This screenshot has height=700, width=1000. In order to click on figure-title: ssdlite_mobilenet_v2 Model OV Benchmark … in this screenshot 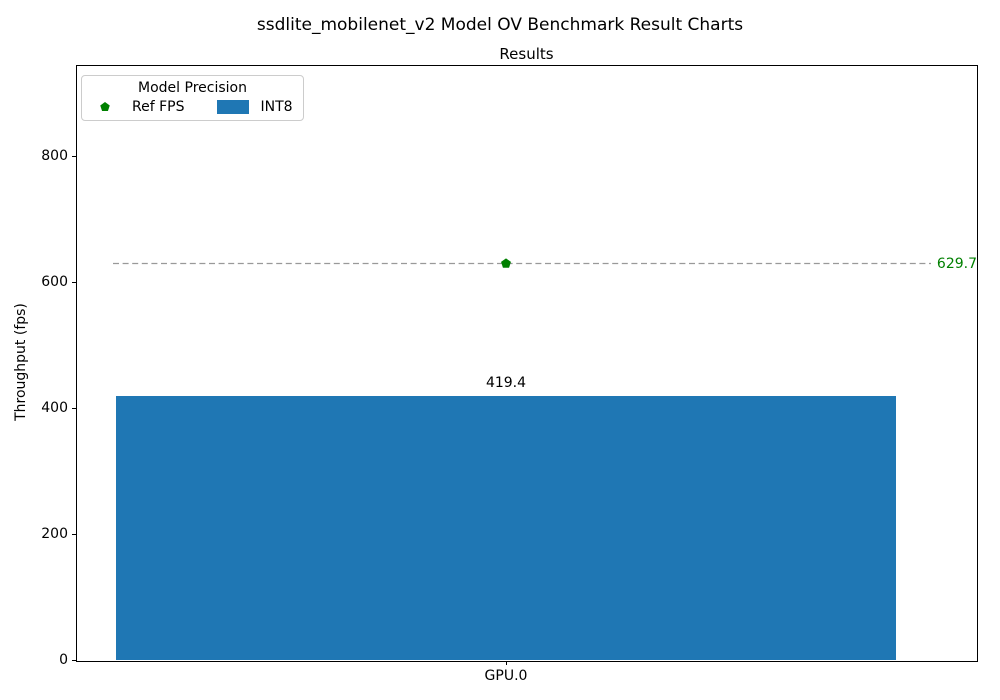, I will do `click(500, 25)`.